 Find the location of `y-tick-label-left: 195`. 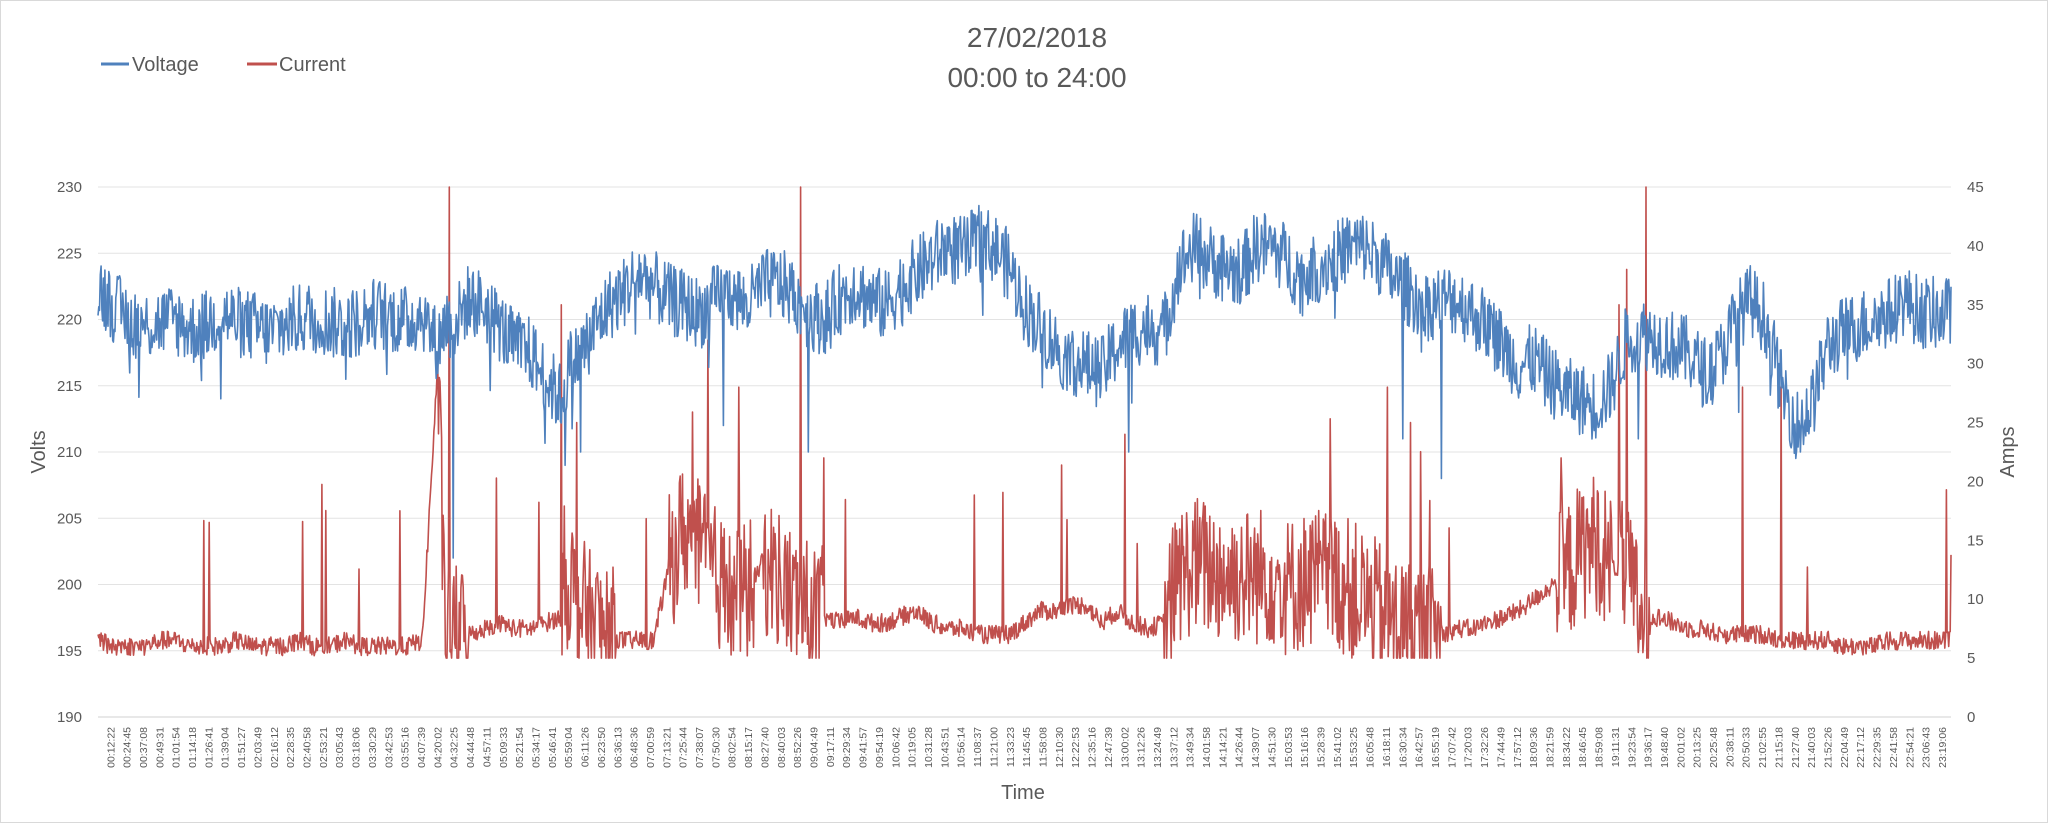

y-tick-label-left: 195 is located at coordinates (69, 651).